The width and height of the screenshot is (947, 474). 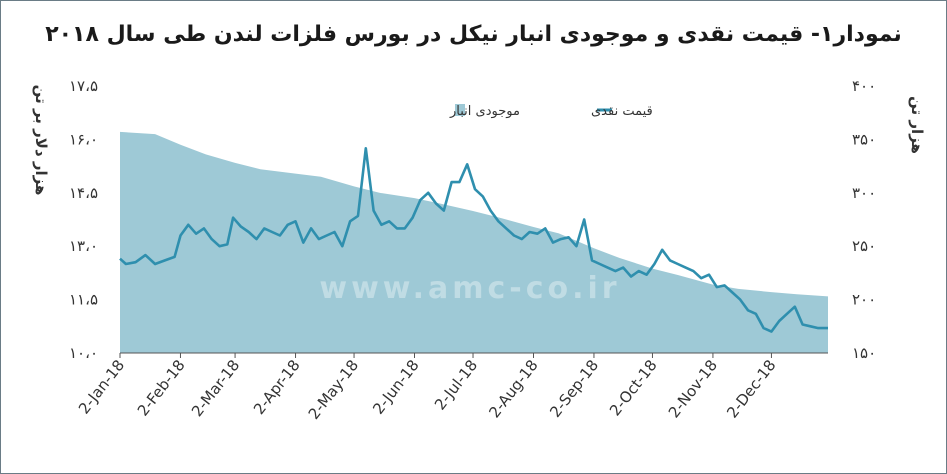 I want to click on x-tick-label: 2-Jul-18, so click(x=456, y=384).